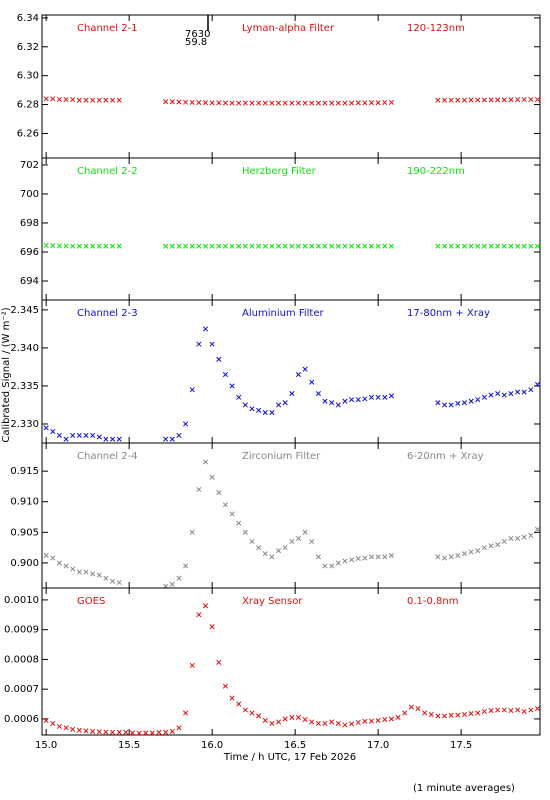 The height and width of the screenshot is (800, 550). What do you see at coordinates (21, 719) in the screenshot?
I see `y-tick-label: 0.0006` at bounding box center [21, 719].